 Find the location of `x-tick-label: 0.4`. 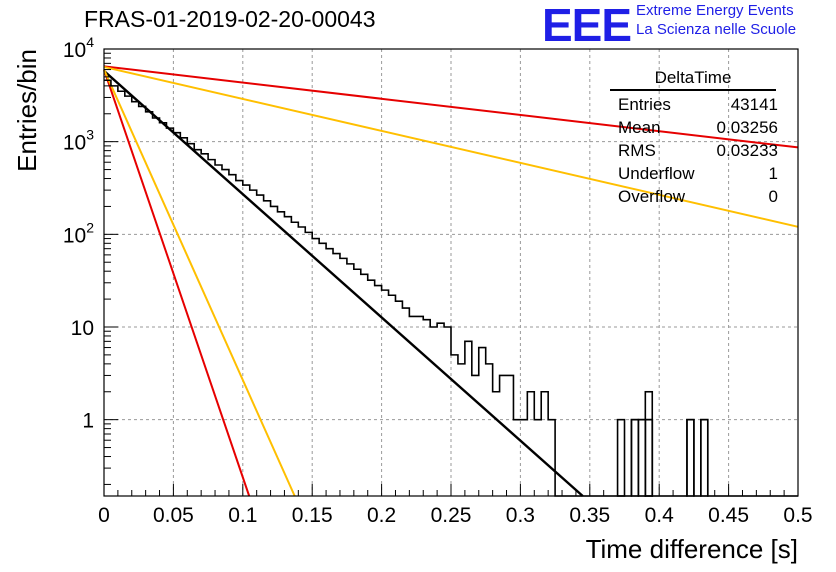

x-tick-label: 0.4 is located at coordinates (660, 515).